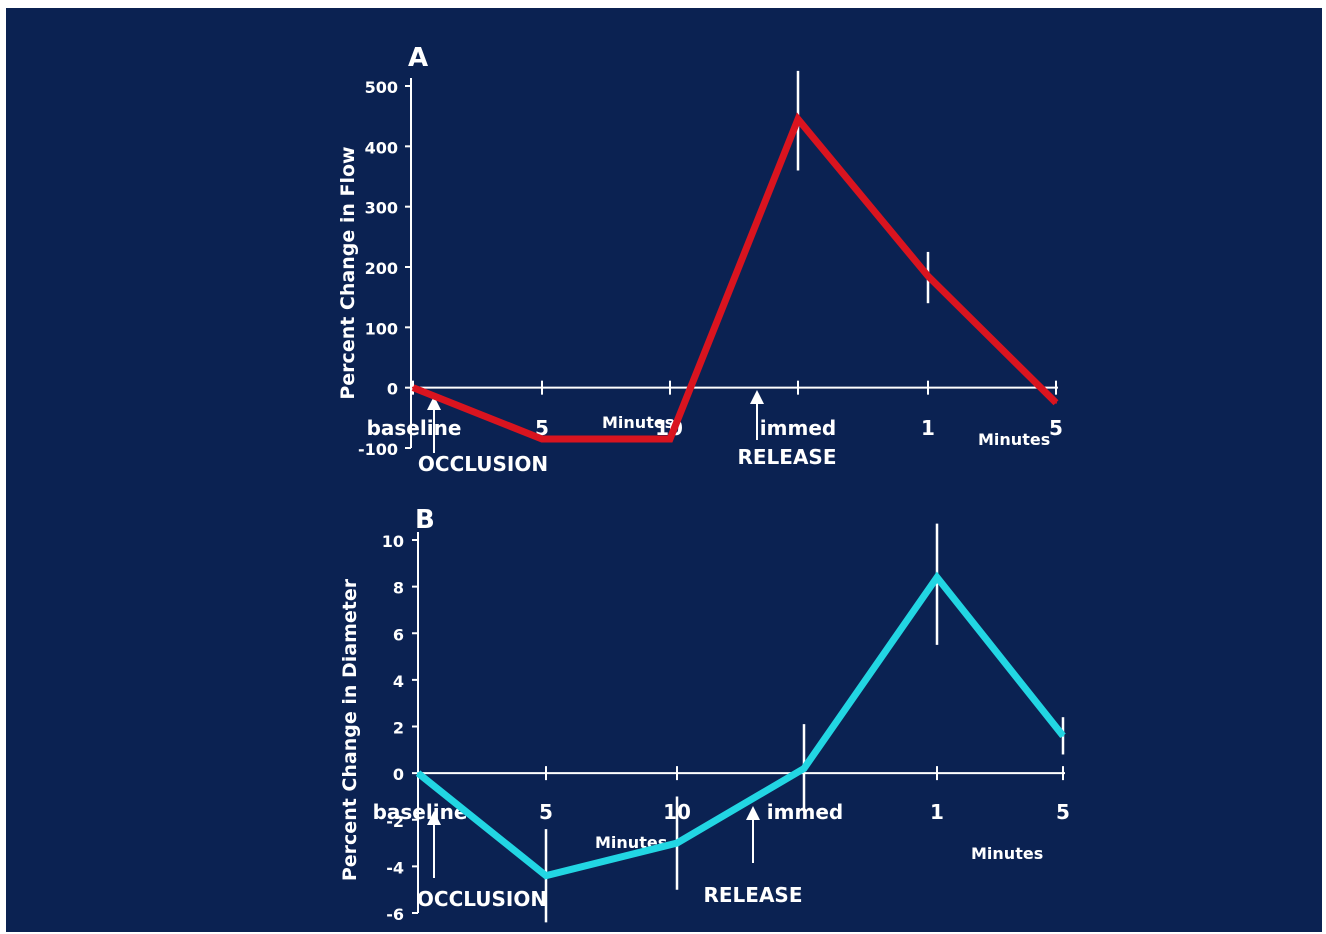 The width and height of the screenshot is (1326, 934). I want to click on panel-a-x-tick-label: baseline, so click(414, 428).